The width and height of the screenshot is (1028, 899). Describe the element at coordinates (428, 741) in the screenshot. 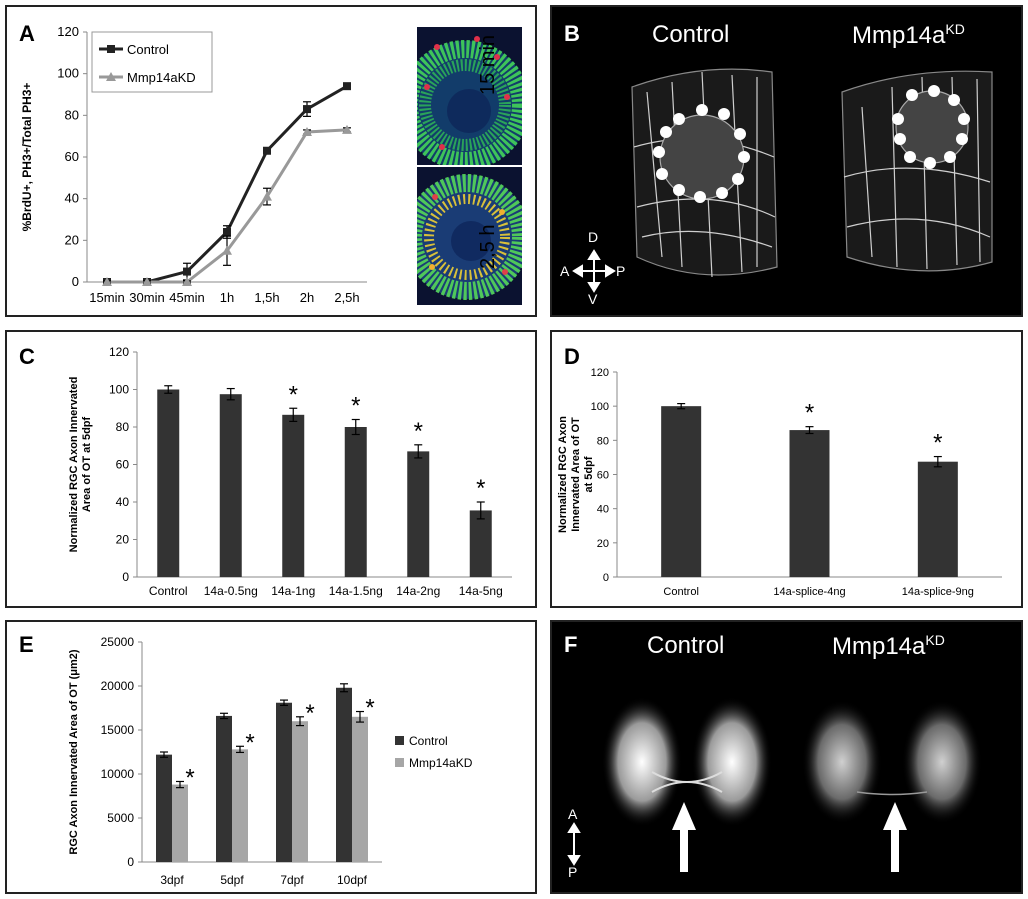

I see `chart-e-legend-label: Control` at that location.